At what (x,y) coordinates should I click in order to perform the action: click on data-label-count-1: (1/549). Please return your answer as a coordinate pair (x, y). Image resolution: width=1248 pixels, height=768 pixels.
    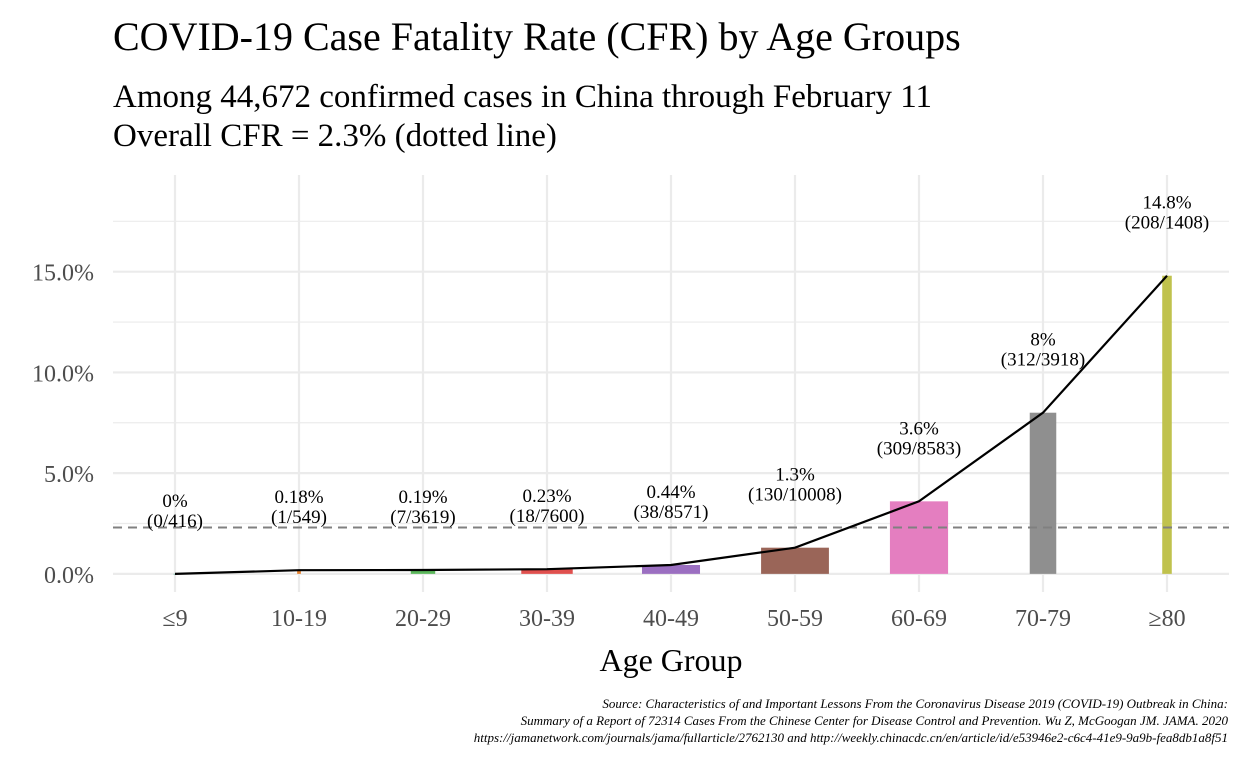
    Looking at the image, I should click on (299, 517).